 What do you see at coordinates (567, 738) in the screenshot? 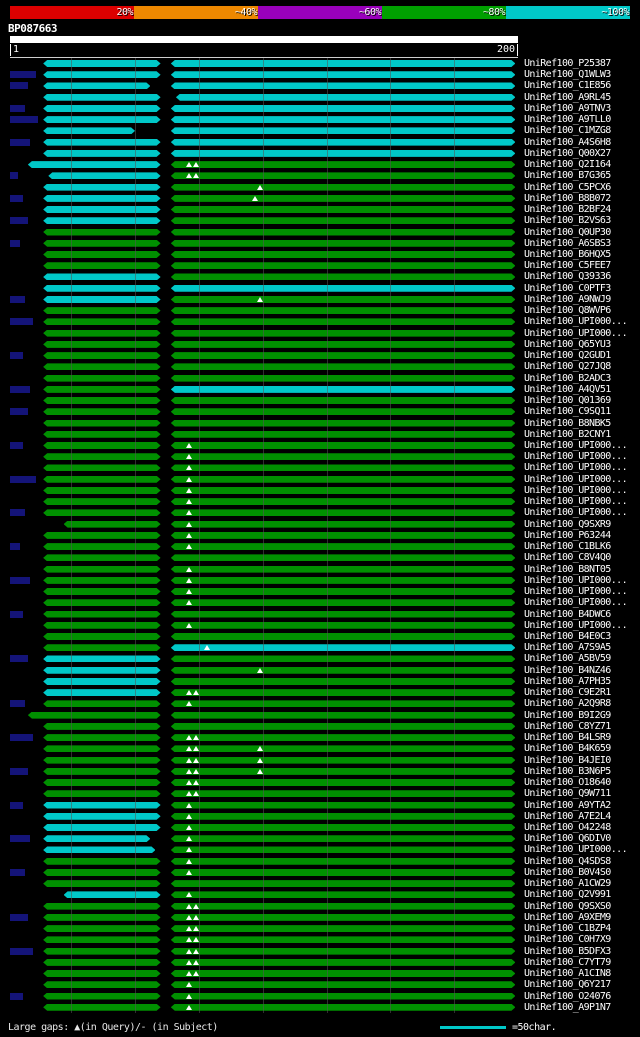
I see `hit-accession-label: UniRef100_B4LSR9` at bounding box center [567, 738].